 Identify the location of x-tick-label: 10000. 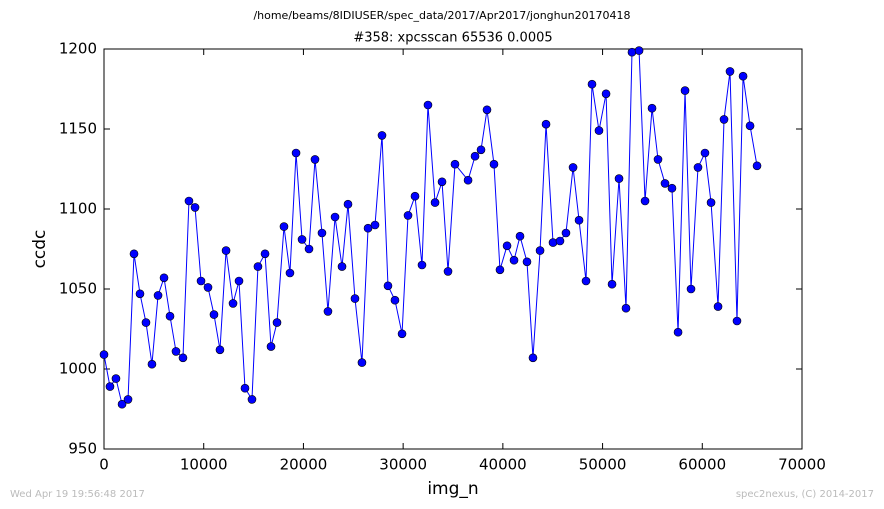
(204, 465).